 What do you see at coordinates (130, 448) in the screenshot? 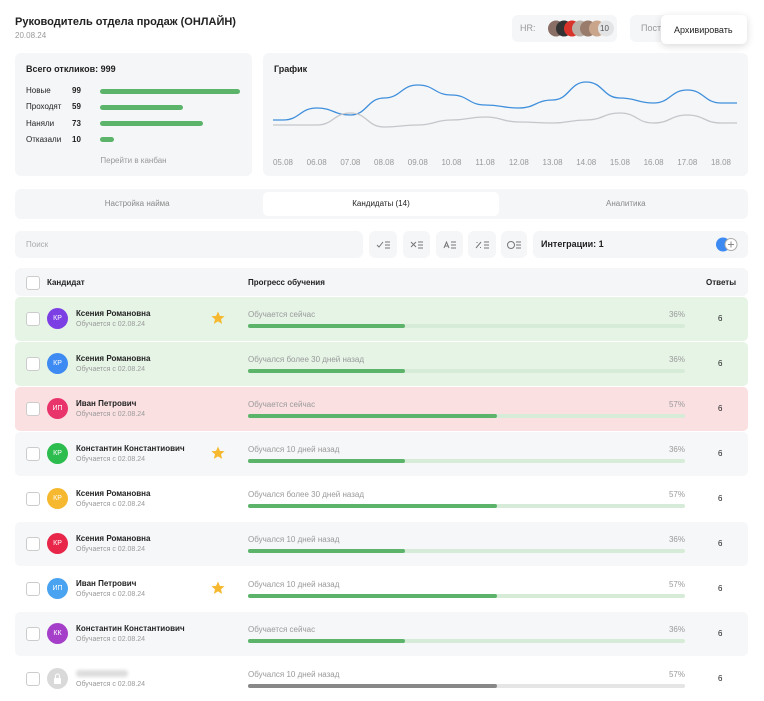
I see `candidate-name: Константин Константиович` at bounding box center [130, 448].